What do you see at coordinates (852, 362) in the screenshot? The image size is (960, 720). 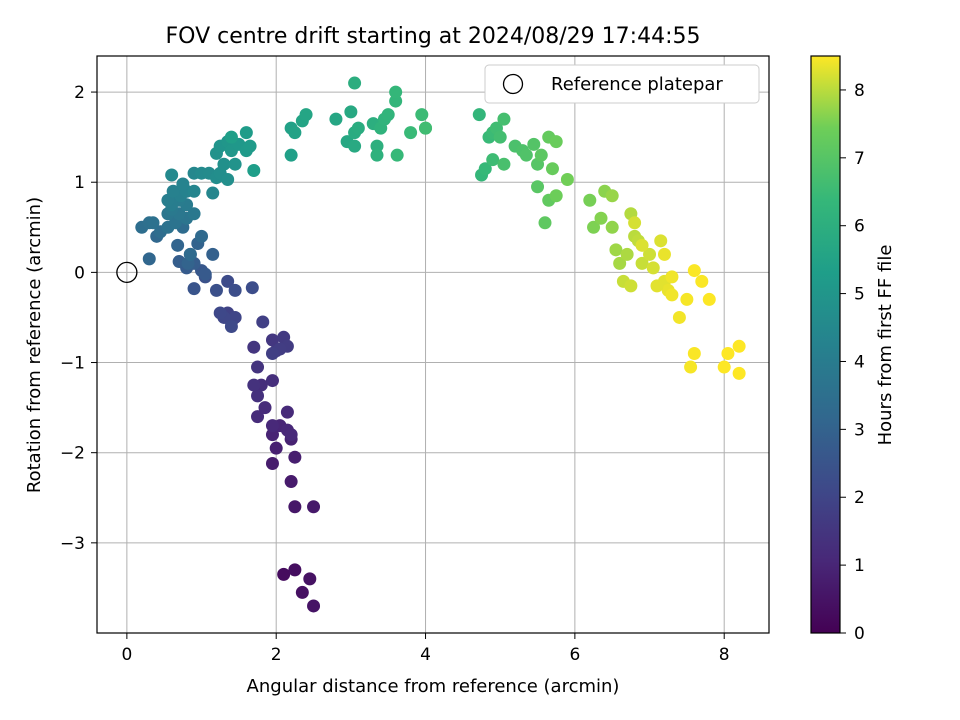 I see `colorbar-ticks: 0 1 2 3 4 5 6 7 8` at bounding box center [852, 362].